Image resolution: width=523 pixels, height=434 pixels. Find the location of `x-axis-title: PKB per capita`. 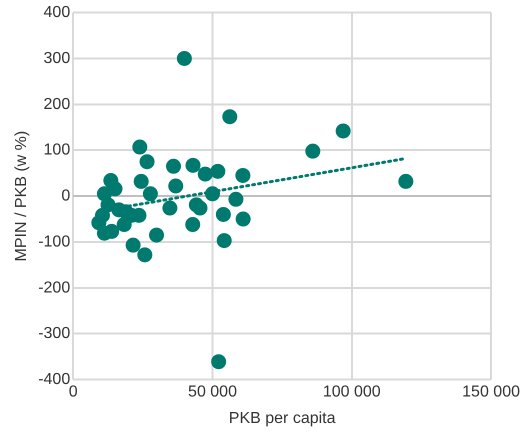

x-axis-title: PKB per capita is located at coordinates (282, 418).